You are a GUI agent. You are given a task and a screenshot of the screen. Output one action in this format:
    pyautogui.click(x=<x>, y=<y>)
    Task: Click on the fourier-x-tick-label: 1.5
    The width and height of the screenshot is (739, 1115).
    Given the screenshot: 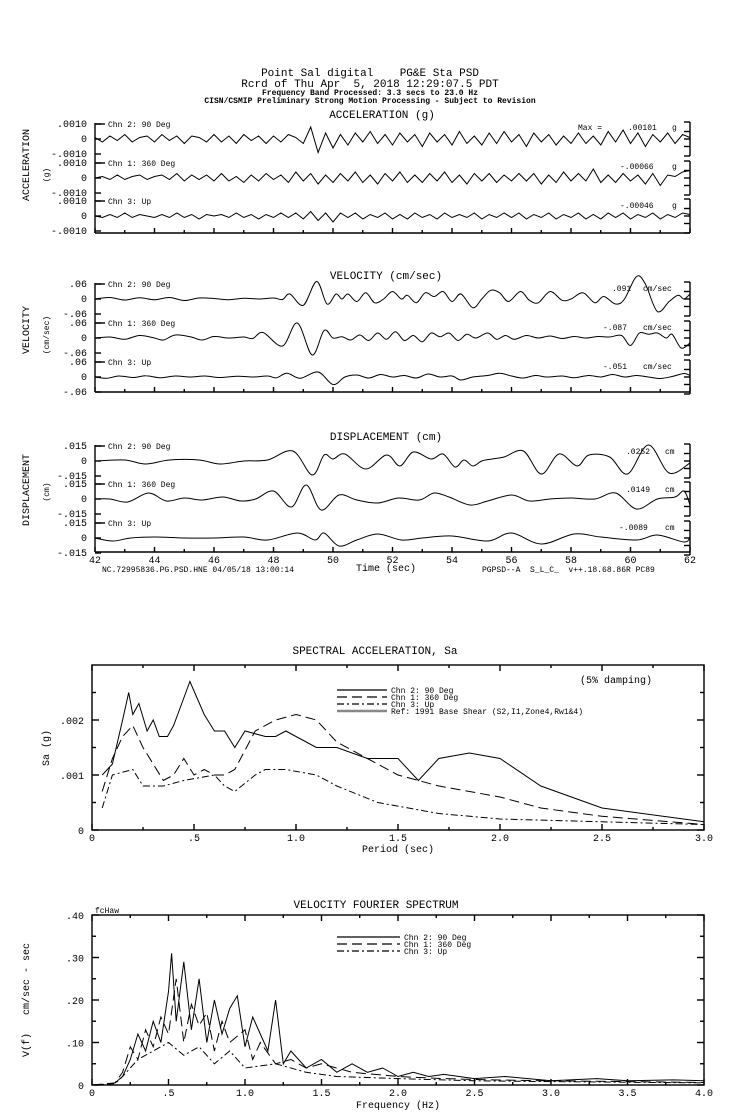 What is the action you would take?
    pyautogui.click(x=321, y=1094)
    